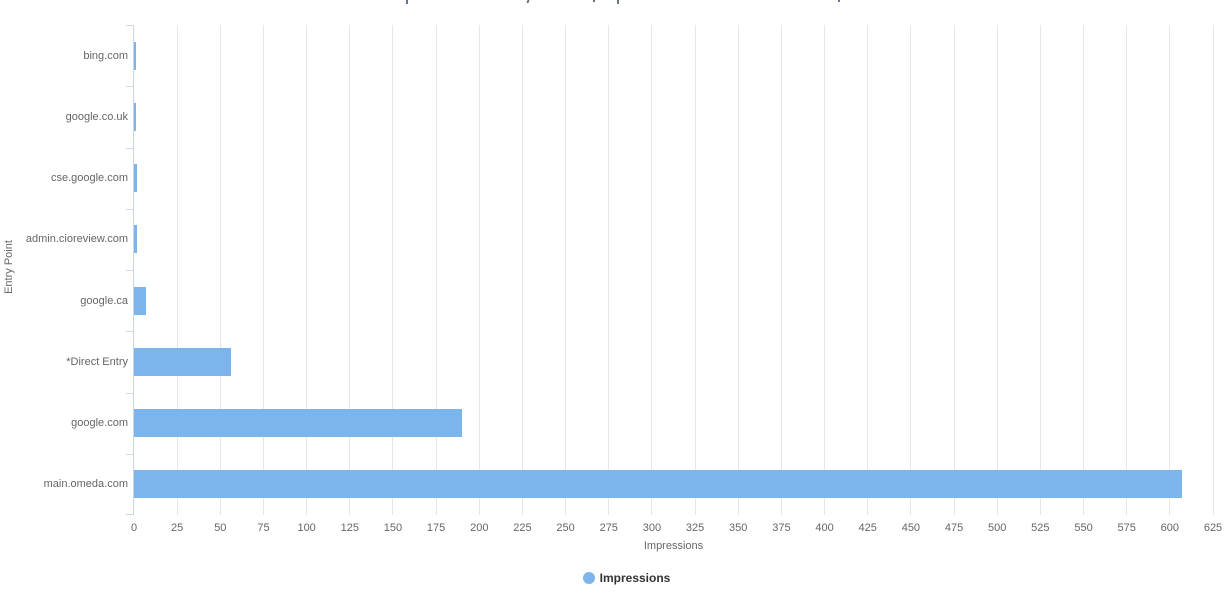 Image resolution: width=1227 pixels, height=595 pixels. What do you see at coordinates (104, 300) in the screenshot?
I see `y-category-label: google.ca` at bounding box center [104, 300].